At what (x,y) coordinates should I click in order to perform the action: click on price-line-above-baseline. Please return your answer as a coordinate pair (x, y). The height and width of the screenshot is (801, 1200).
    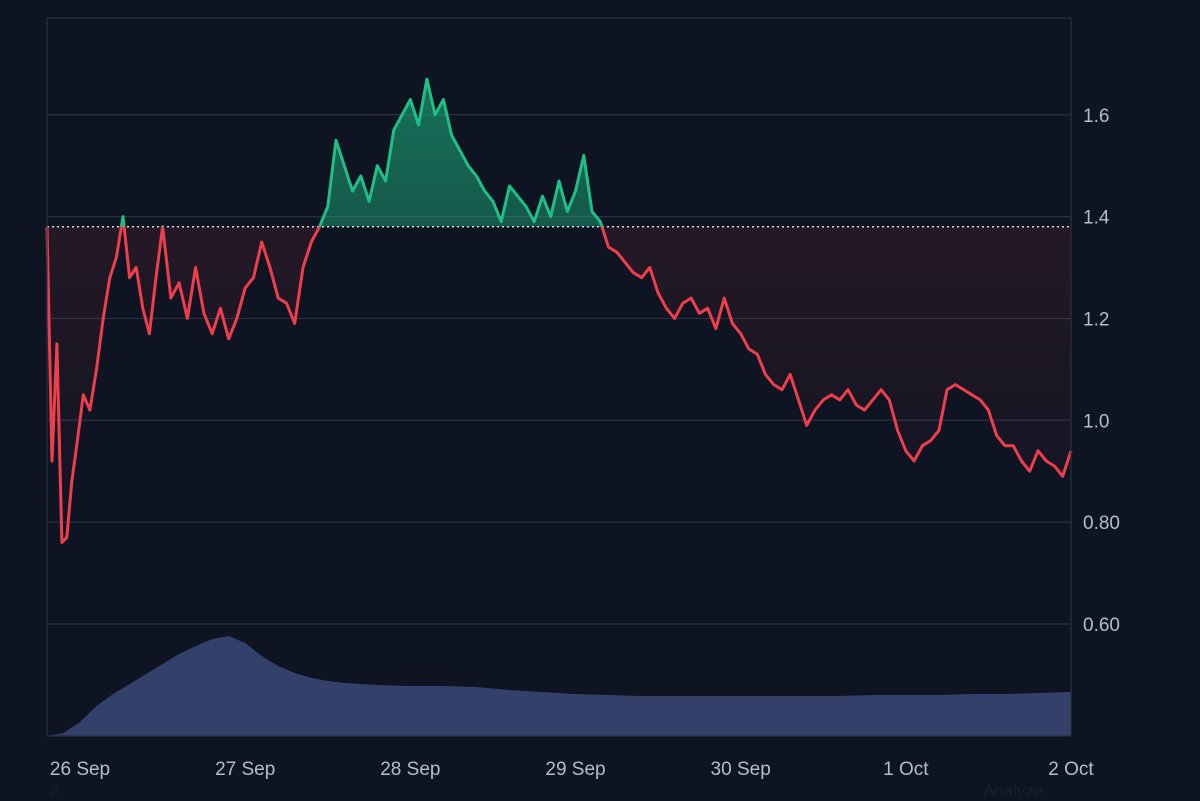
    Looking at the image, I should click on (325, 152).